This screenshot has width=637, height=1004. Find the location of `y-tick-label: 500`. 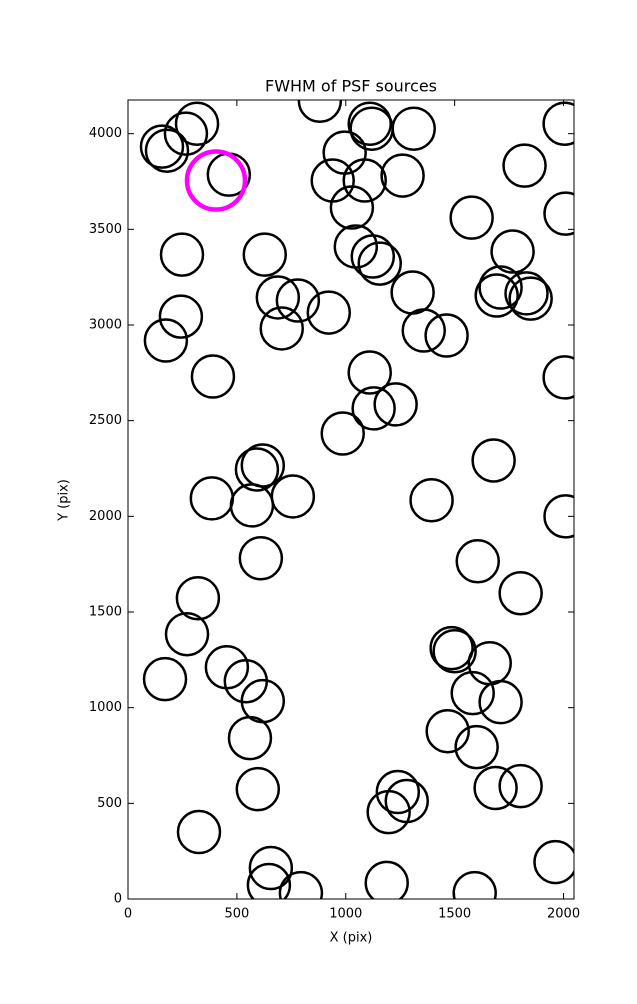

y-tick-label: 500 is located at coordinates (109, 803).